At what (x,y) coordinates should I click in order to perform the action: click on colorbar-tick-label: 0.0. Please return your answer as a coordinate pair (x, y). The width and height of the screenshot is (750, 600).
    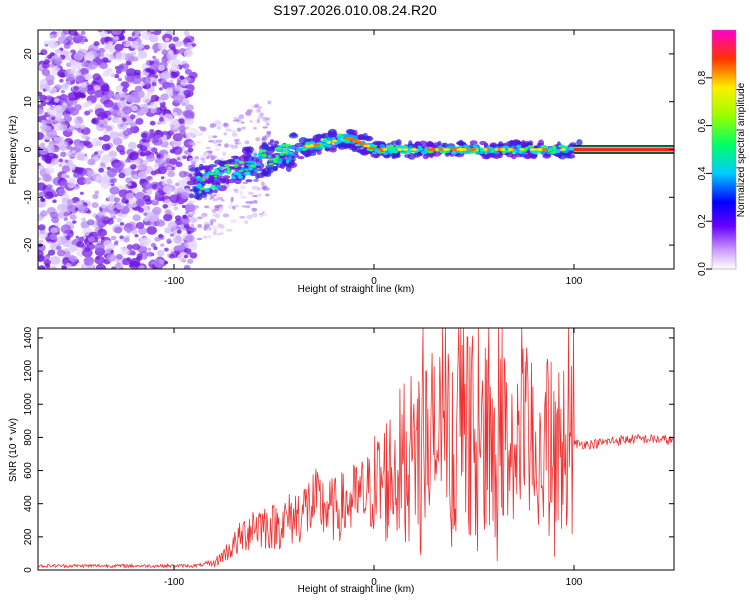
    Looking at the image, I should click on (702, 269).